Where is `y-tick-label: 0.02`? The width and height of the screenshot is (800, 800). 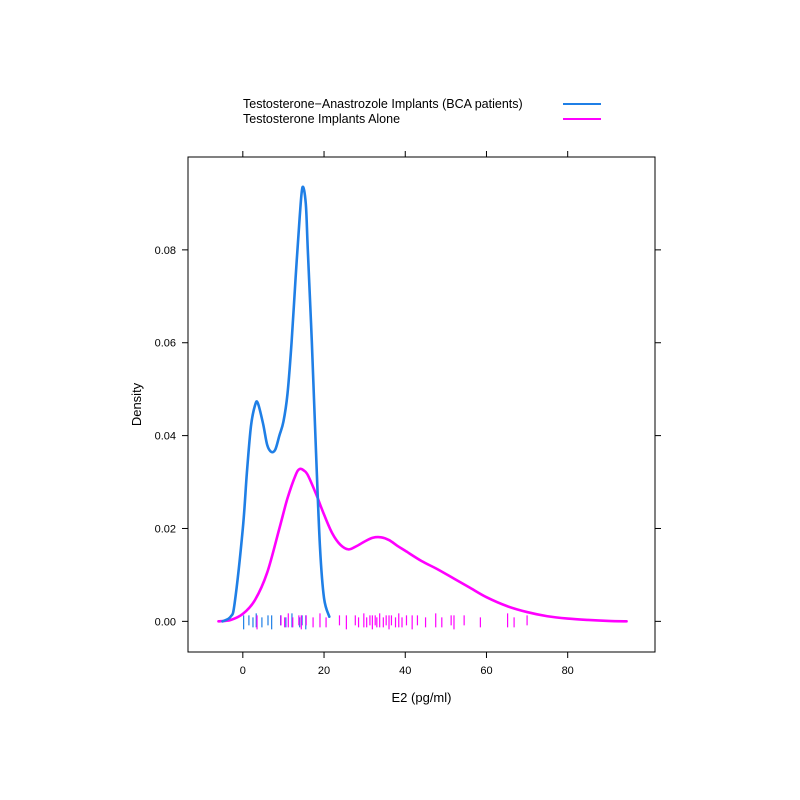 y-tick-label: 0.02 is located at coordinates (165, 529).